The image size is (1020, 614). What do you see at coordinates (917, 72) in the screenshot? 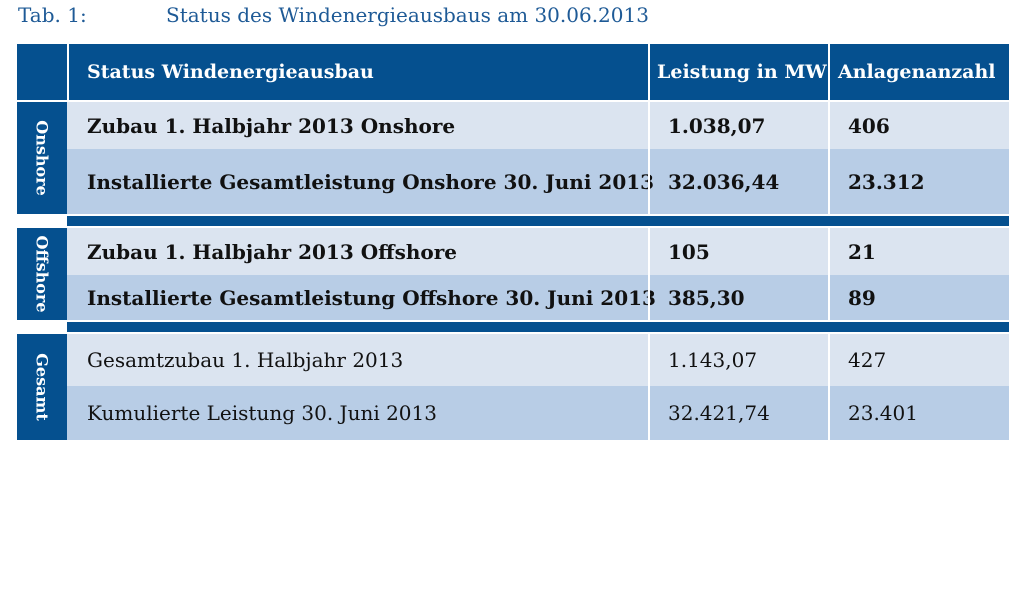
I see `header-anlagen: Anlagenanzahl` at bounding box center [917, 72].